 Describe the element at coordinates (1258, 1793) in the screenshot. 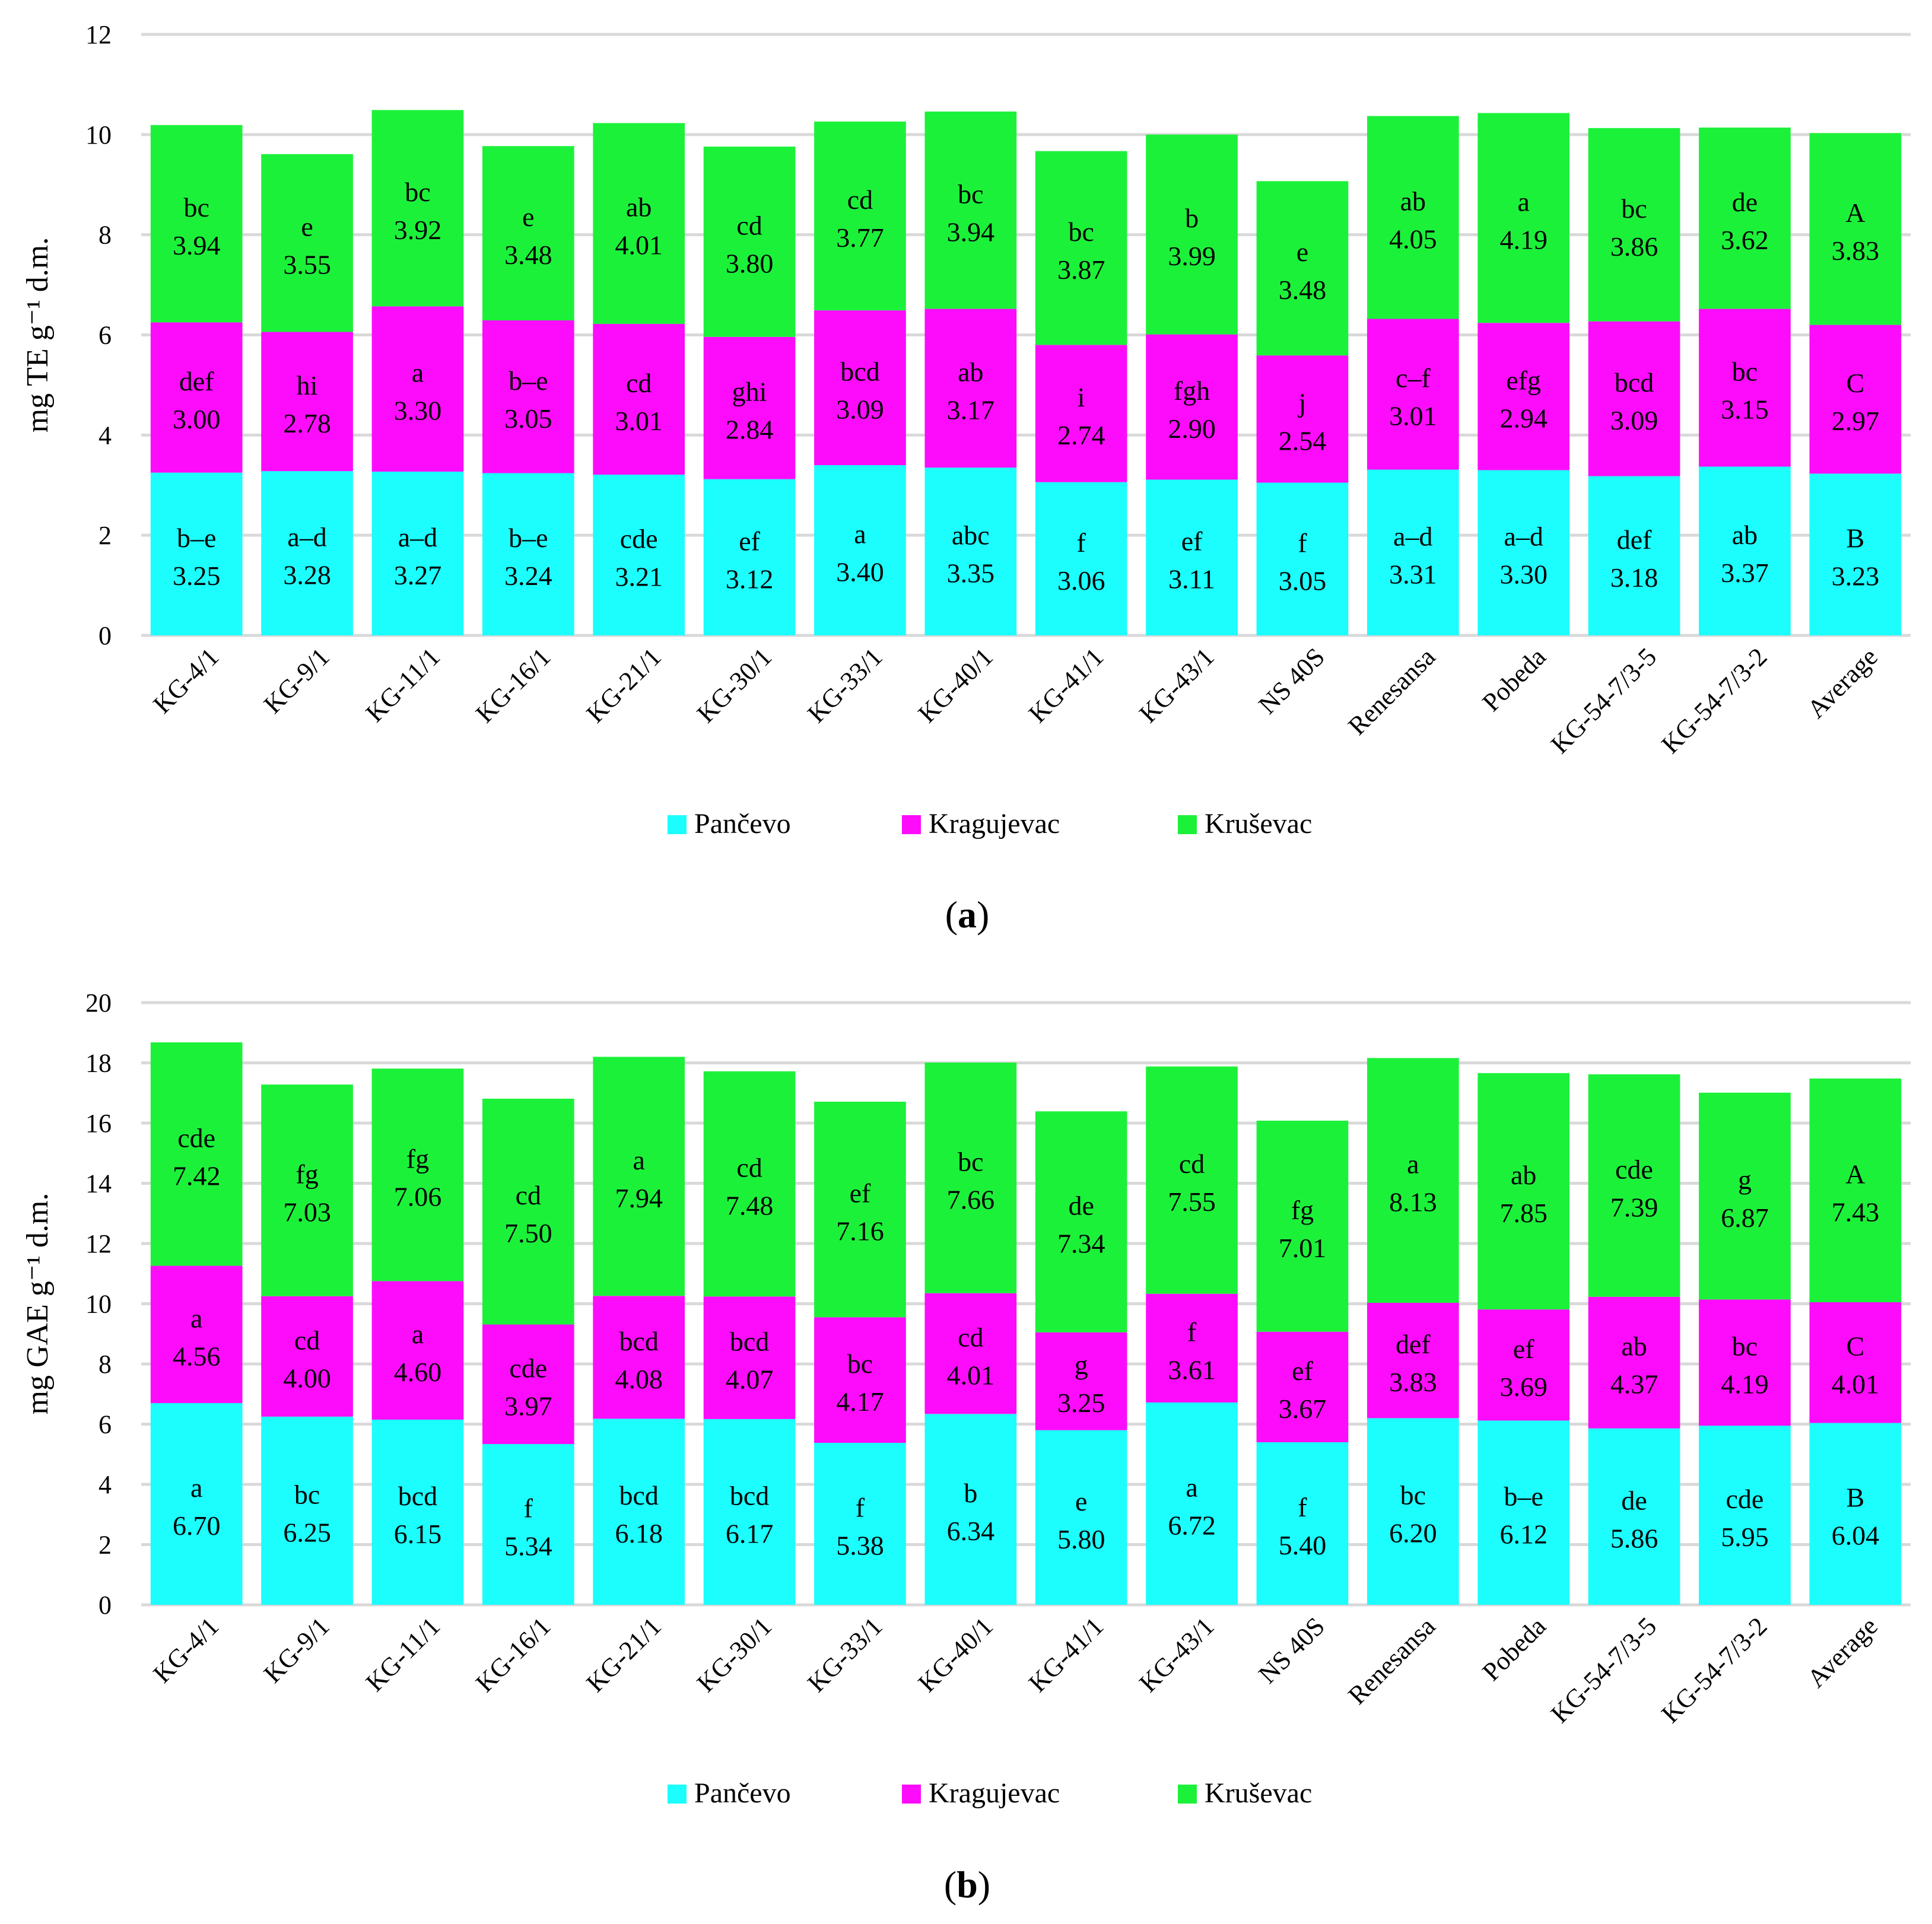

I see `legend-label: Kruševac` at that location.